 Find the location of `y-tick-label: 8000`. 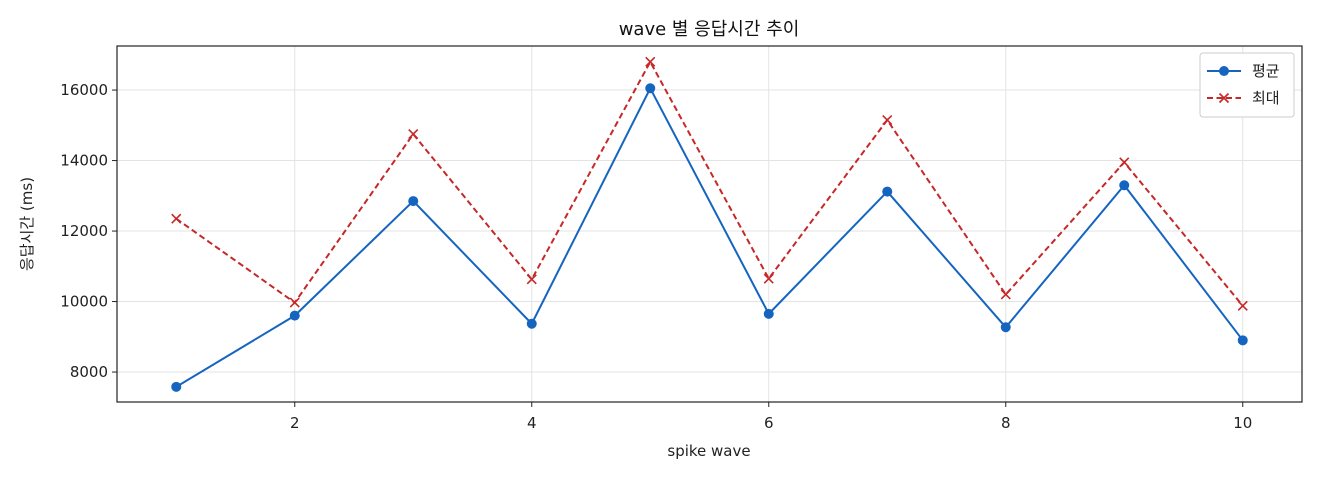

y-tick-label: 8000 is located at coordinates (89, 372).